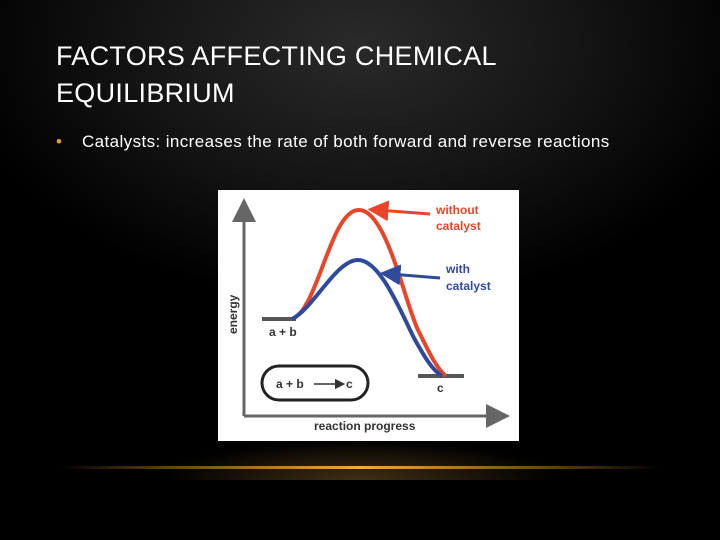 This screenshot has width=720, height=540. I want to click on without-catalyst-label-2: catalyst, so click(458, 226).